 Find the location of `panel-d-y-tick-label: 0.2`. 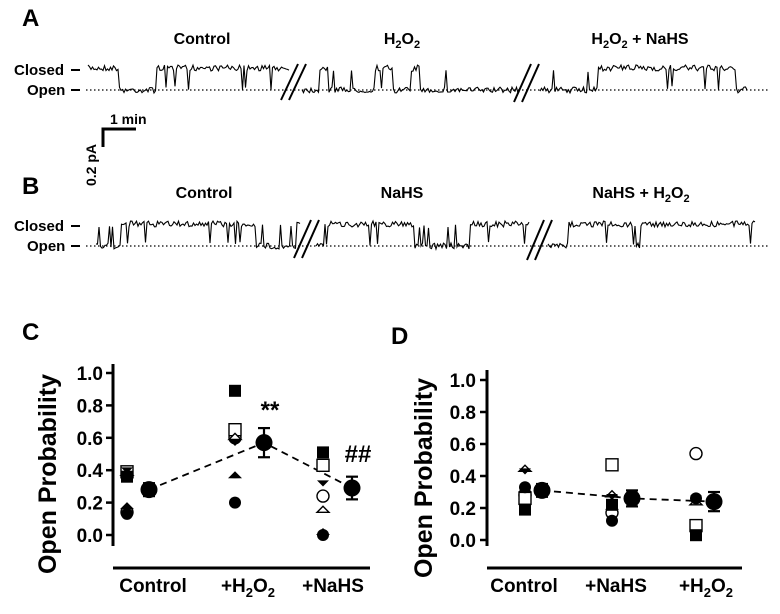

panel-d-y-tick-label: 0.2 is located at coordinates (463, 509).